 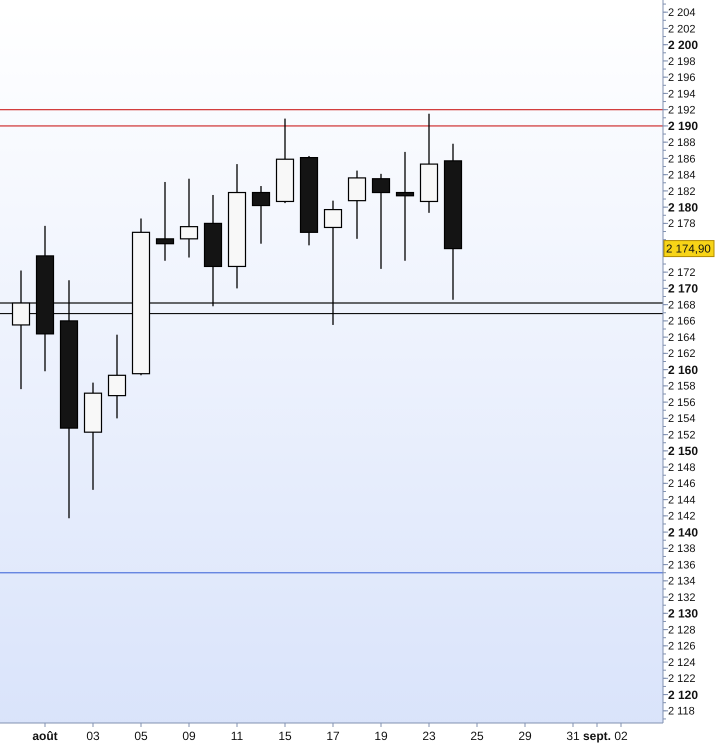 What do you see at coordinates (682, 322) in the screenshot?
I see `y-tick-label: 2 166` at bounding box center [682, 322].